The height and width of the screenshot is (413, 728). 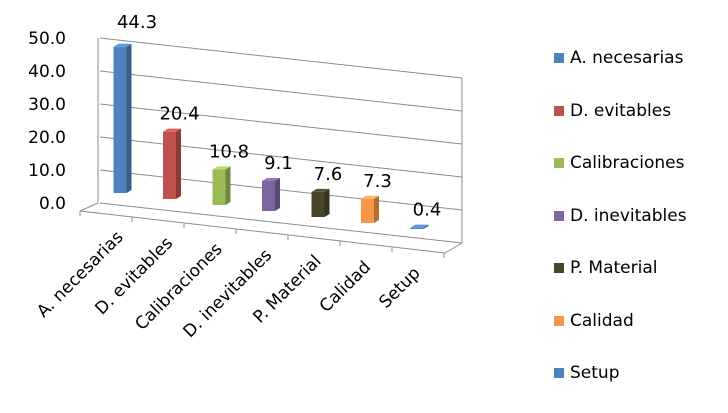 What do you see at coordinates (628, 215) in the screenshot?
I see `legend-label: D. inevitables` at bounding box center [628, 215].